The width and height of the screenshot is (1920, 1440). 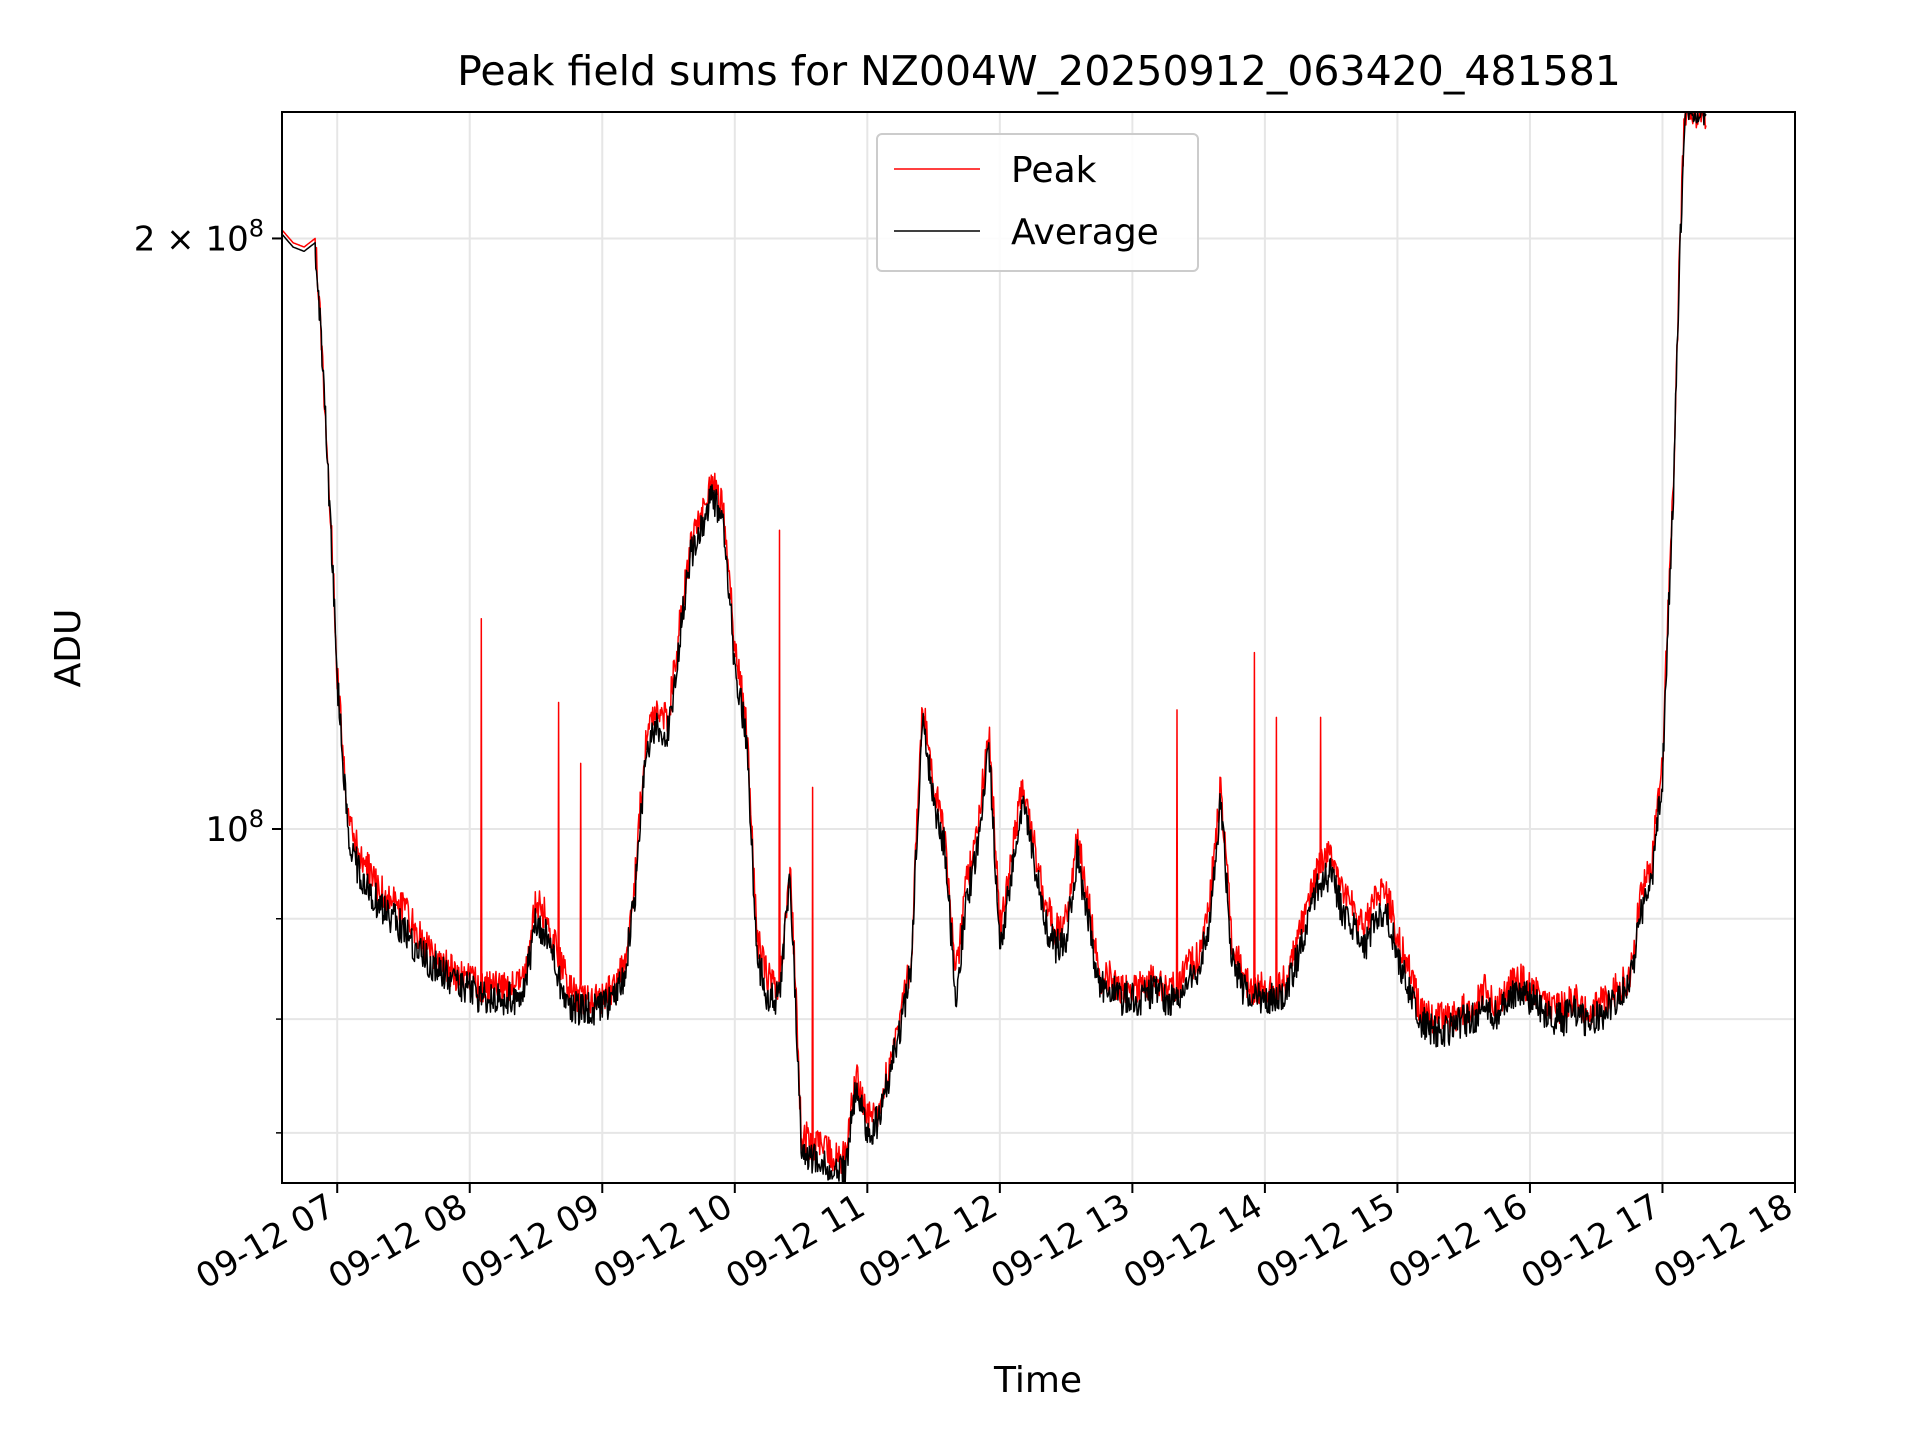 What do you see at coordinates (199, 236) in the screenshot?
I see `y-tick-label: 2 × 108` at bounding box center [199, 236].